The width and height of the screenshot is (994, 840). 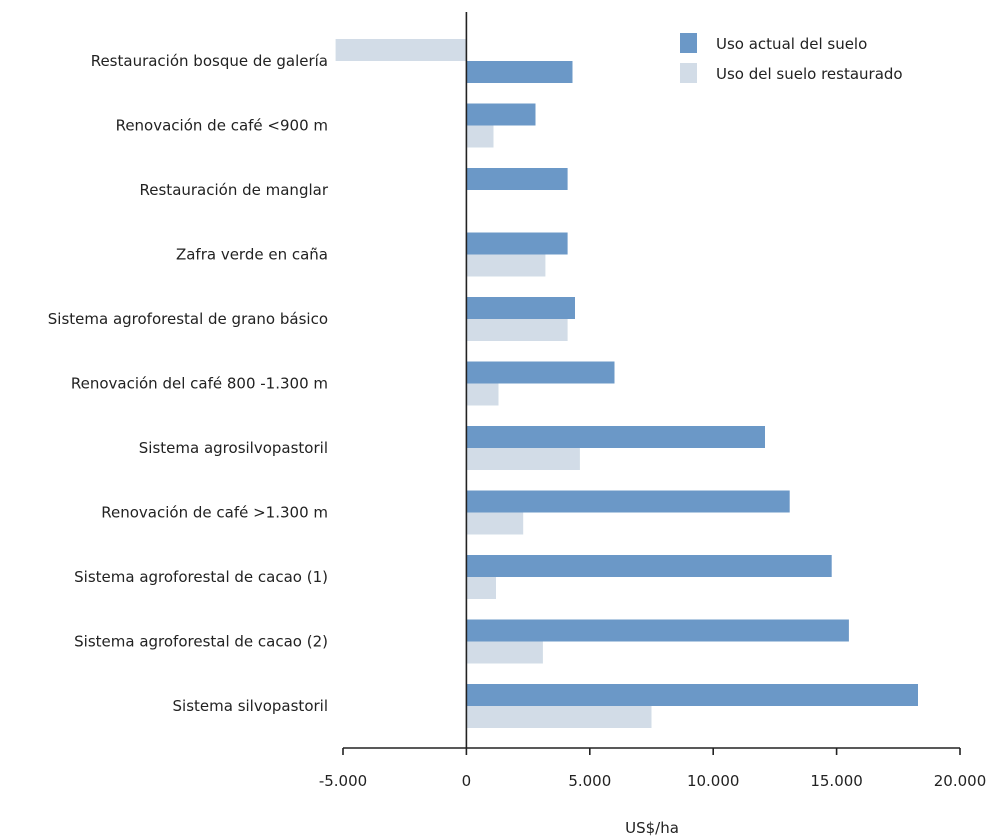 I want to click on category-label: Renovación del café 800 -1.300 m, so click(x=199, y=384).